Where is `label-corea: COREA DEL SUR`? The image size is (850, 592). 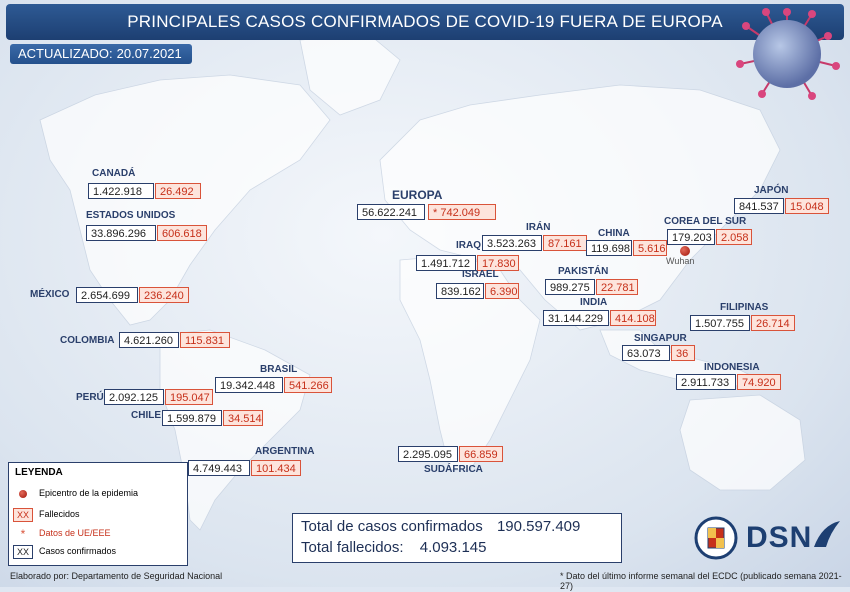
label-corea: COREA DEL SUR is located at coordinates (705, 221).